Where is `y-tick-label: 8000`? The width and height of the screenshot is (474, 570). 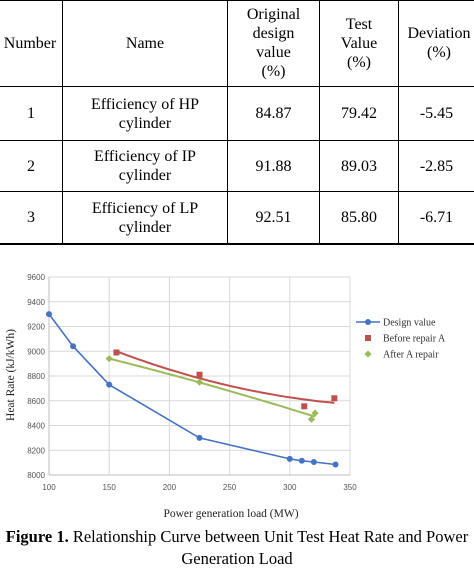 y-tick-label: 8000 is located at coordinates (36, 475).